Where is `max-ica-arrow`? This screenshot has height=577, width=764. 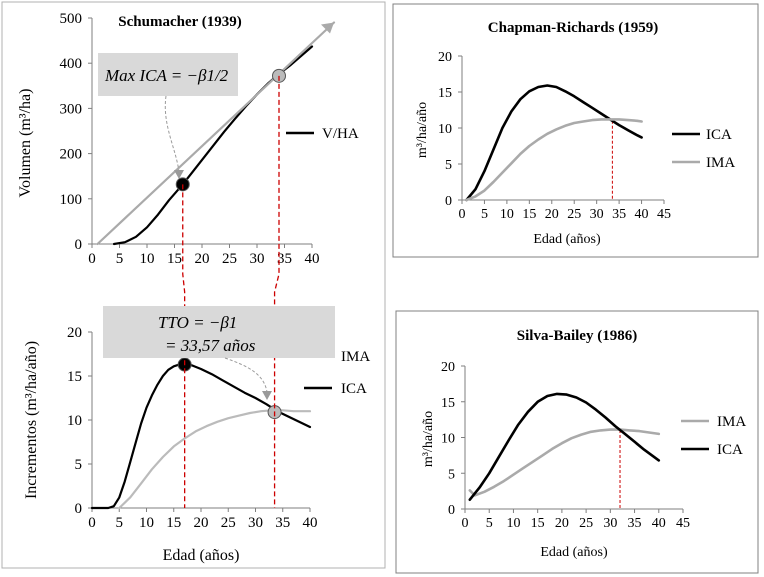
max-ica-arrow is located at coordinates (172, 134).